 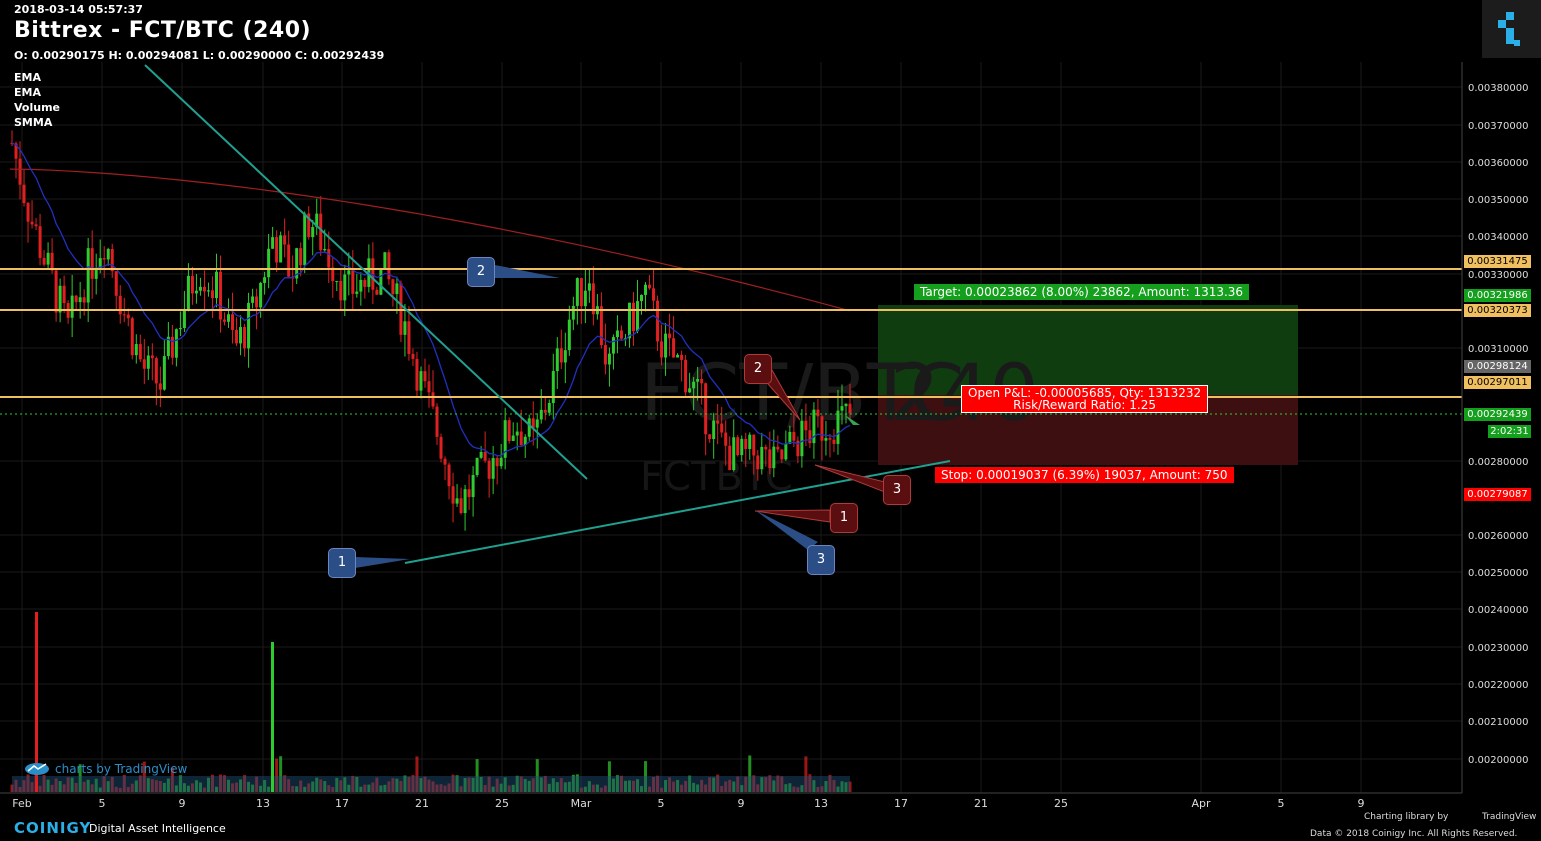 What do you see at coordinates (821, 560) in the screenshot?
I see `callout-blue-3: 3` at bounding box center [821, 560].